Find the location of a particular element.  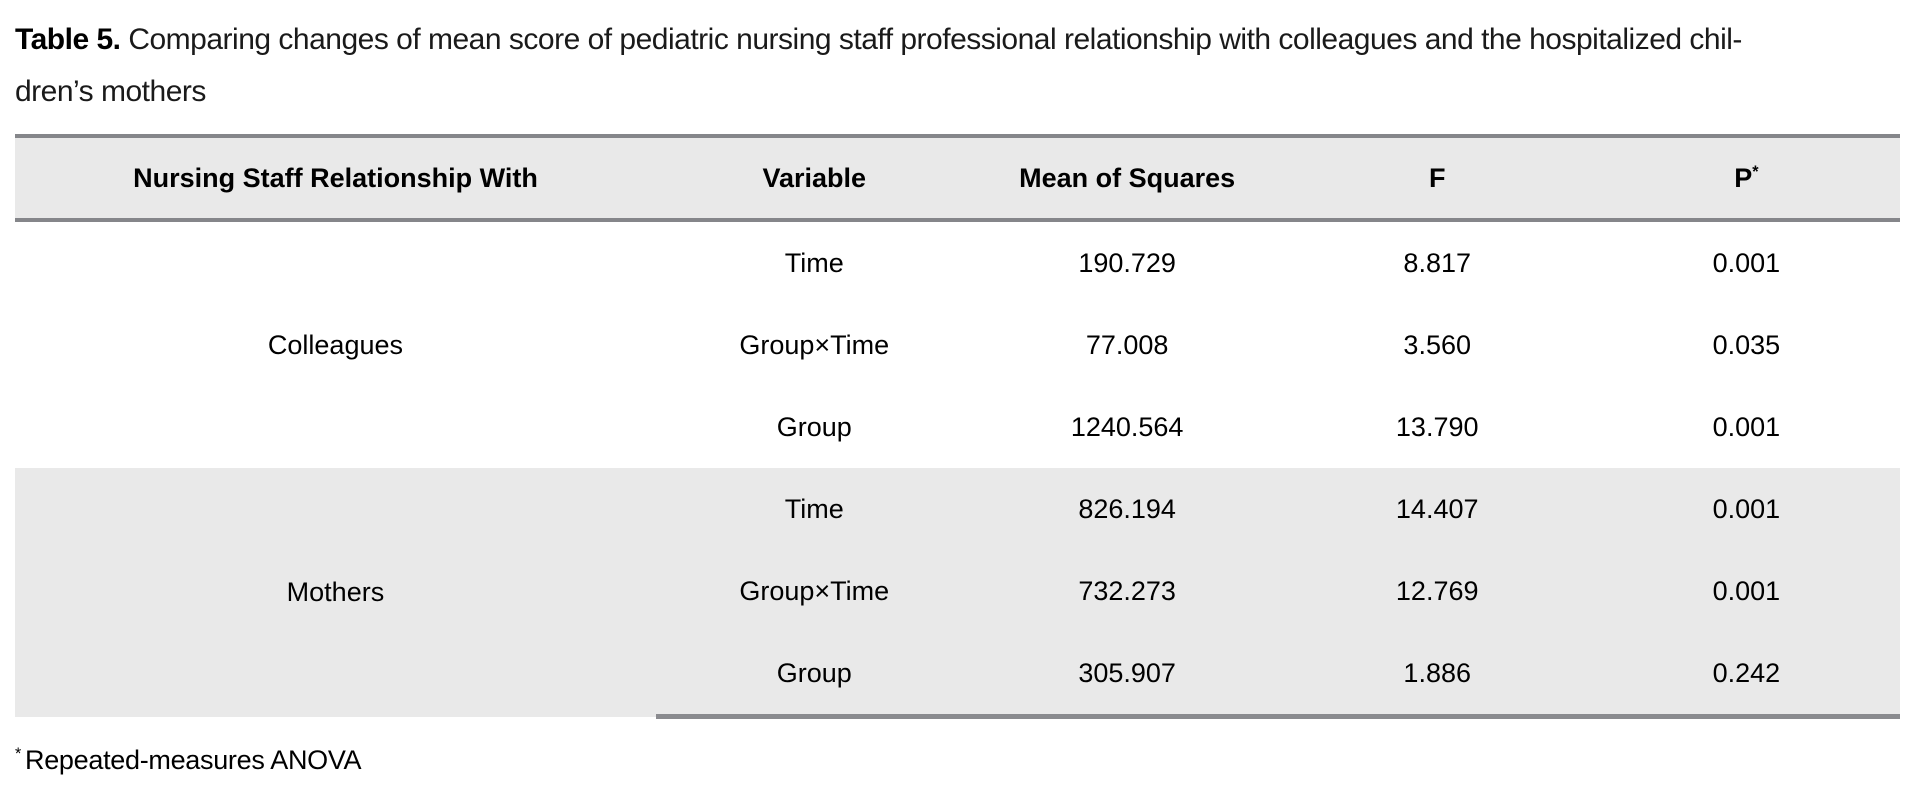

cell-f: 3.560 is located at coordinates (1437, 345).